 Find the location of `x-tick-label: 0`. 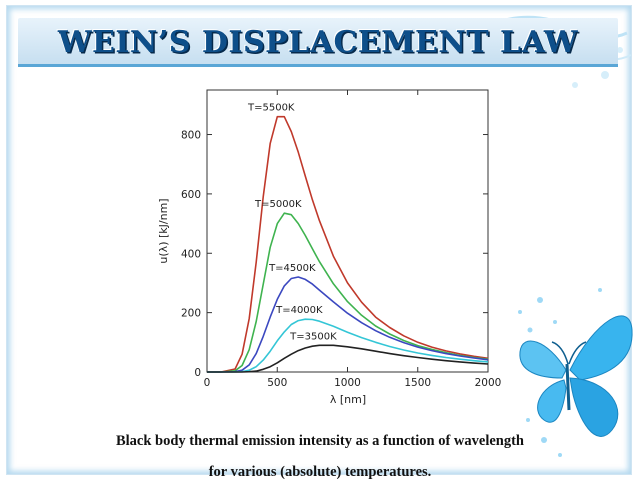

x-tick-label: 0 is located at coordinates (207, 383).